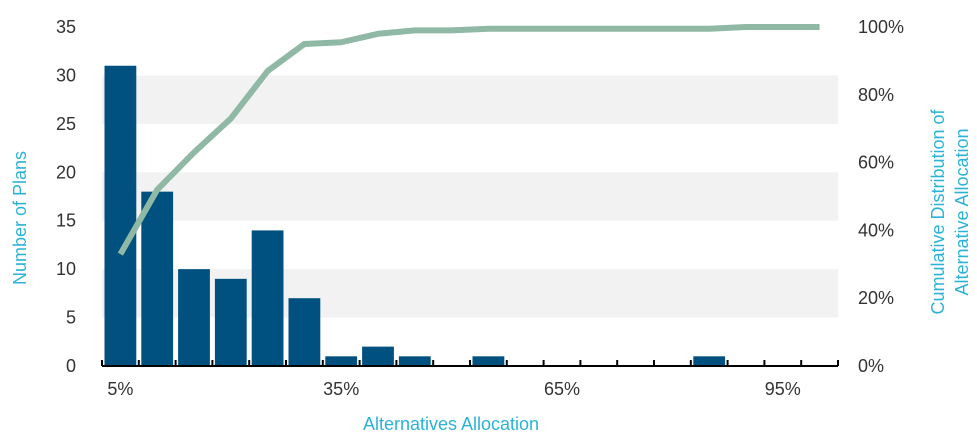 The height and width of the screenshot is (435, 977). I want to click on right-axis-tick-label: 60%, so click(876, 163).